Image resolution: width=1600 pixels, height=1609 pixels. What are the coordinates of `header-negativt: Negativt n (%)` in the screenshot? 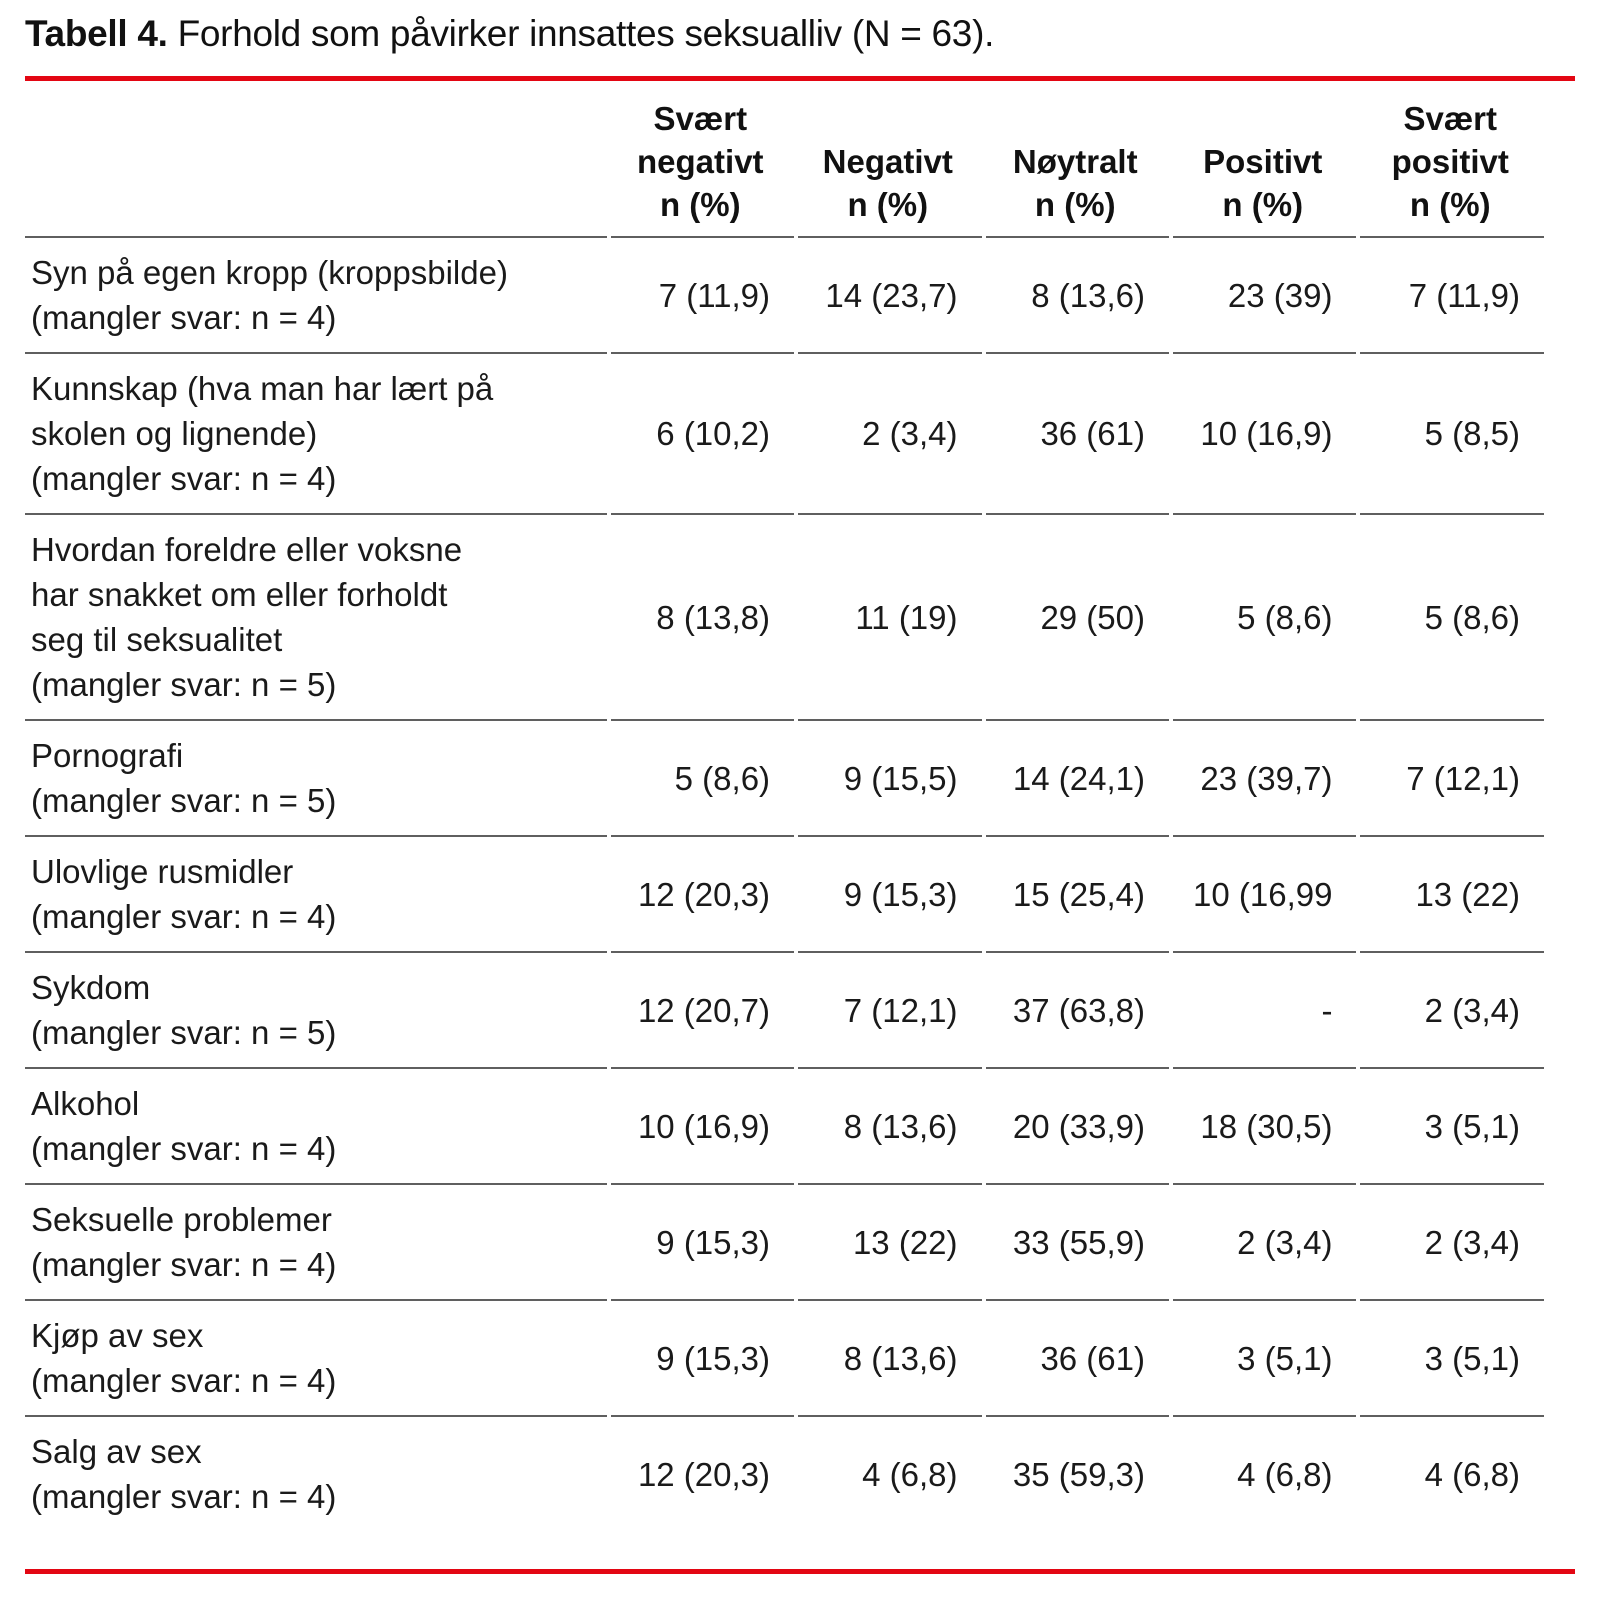 It's located at (890, 160).